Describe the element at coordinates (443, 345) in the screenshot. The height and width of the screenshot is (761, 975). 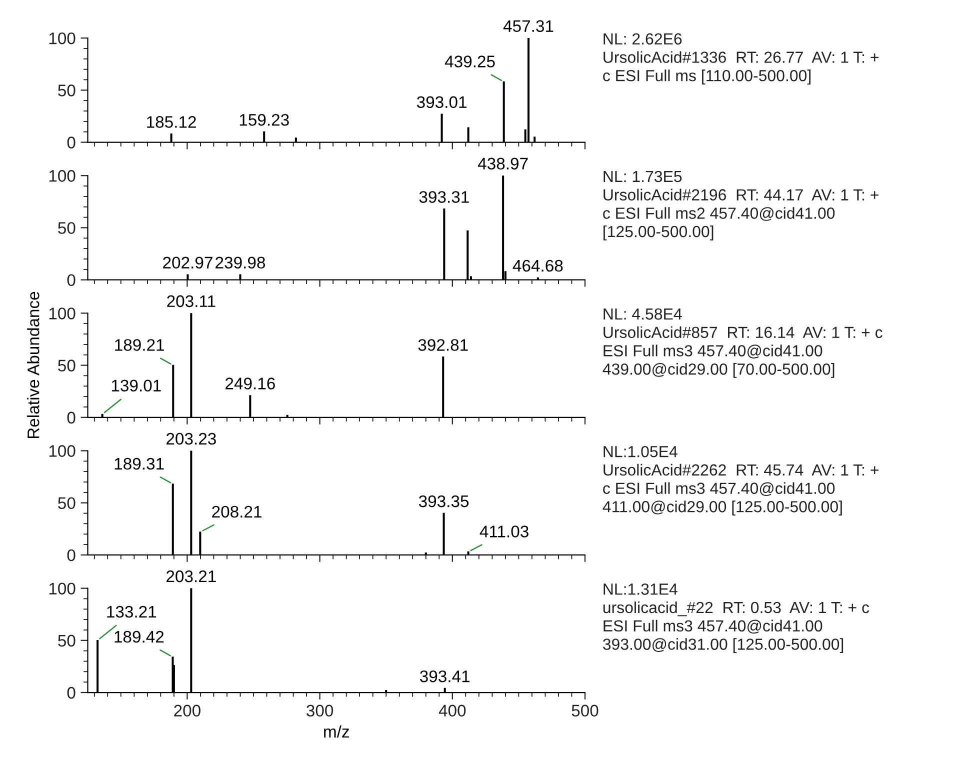
I see `annotation: 392.81` at that location.